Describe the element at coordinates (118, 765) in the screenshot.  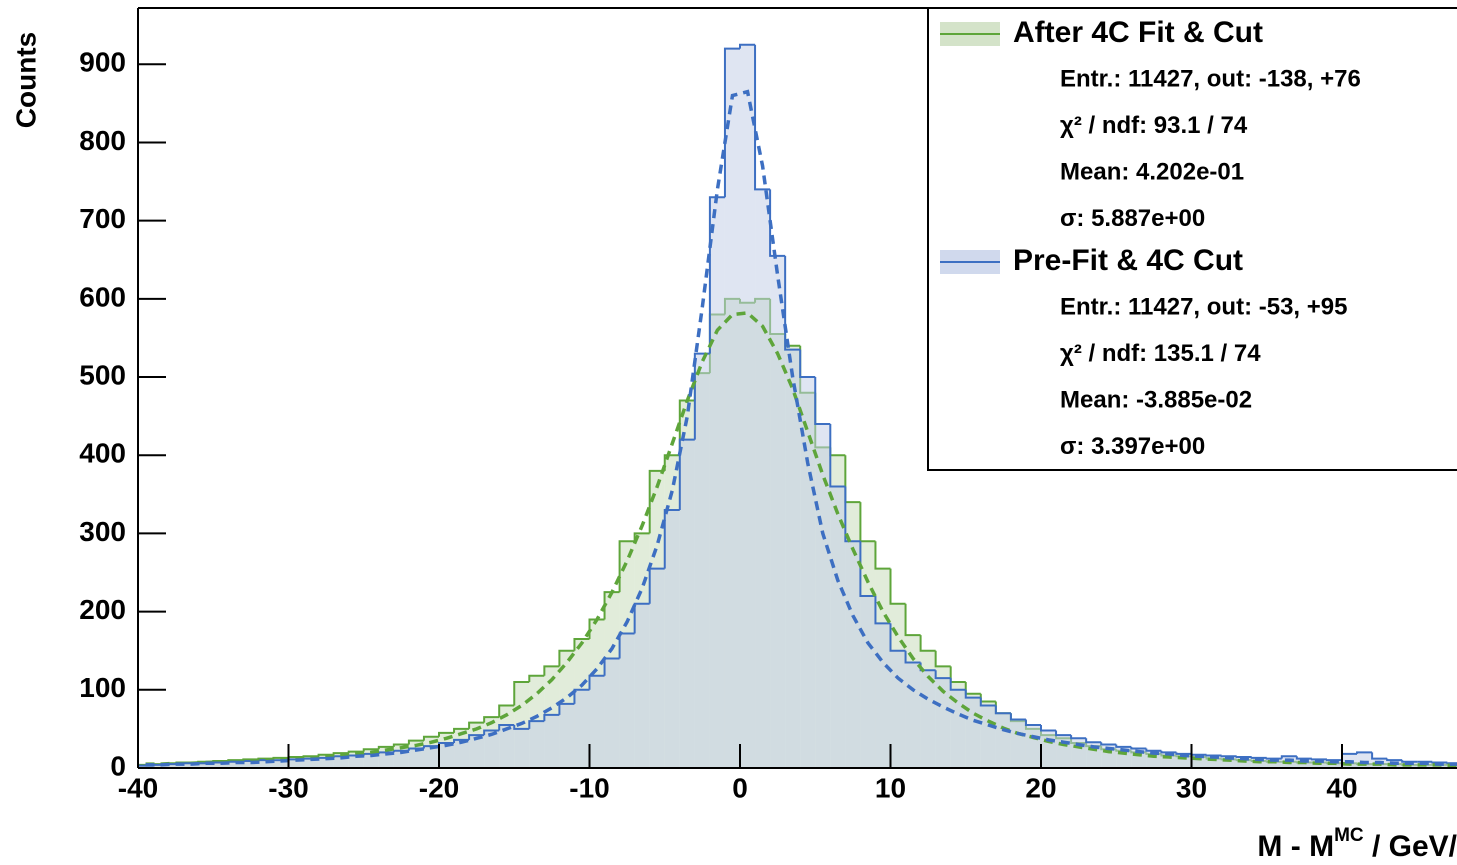
I see `y-tick-label: 0` at that location.